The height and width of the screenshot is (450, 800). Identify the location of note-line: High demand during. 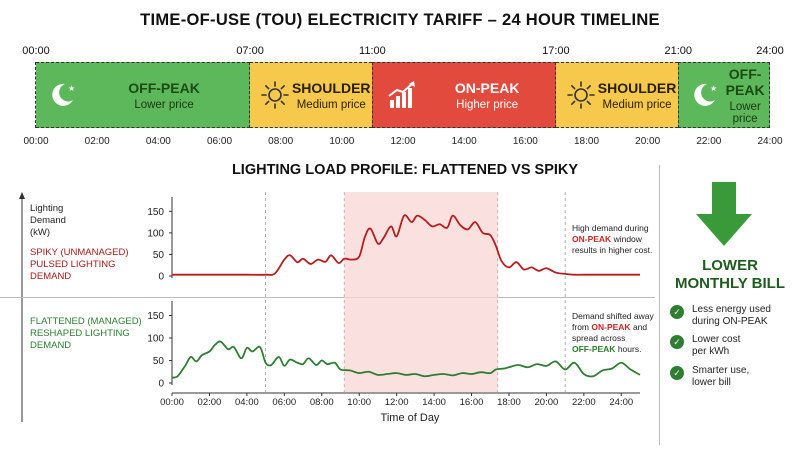
(610, 228).